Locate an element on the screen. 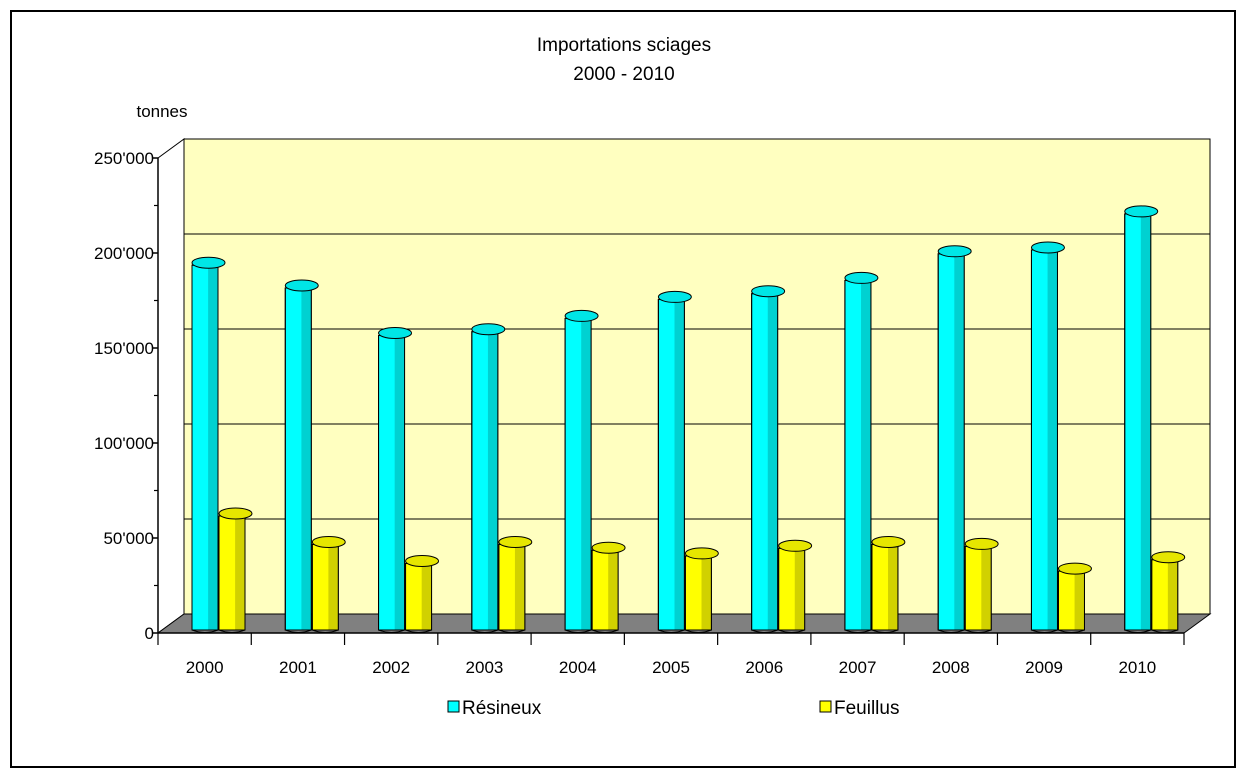 The height and width of the screenshot is (778, 1248). y-axis-label: tonnes is located at coordinates (161, 111).